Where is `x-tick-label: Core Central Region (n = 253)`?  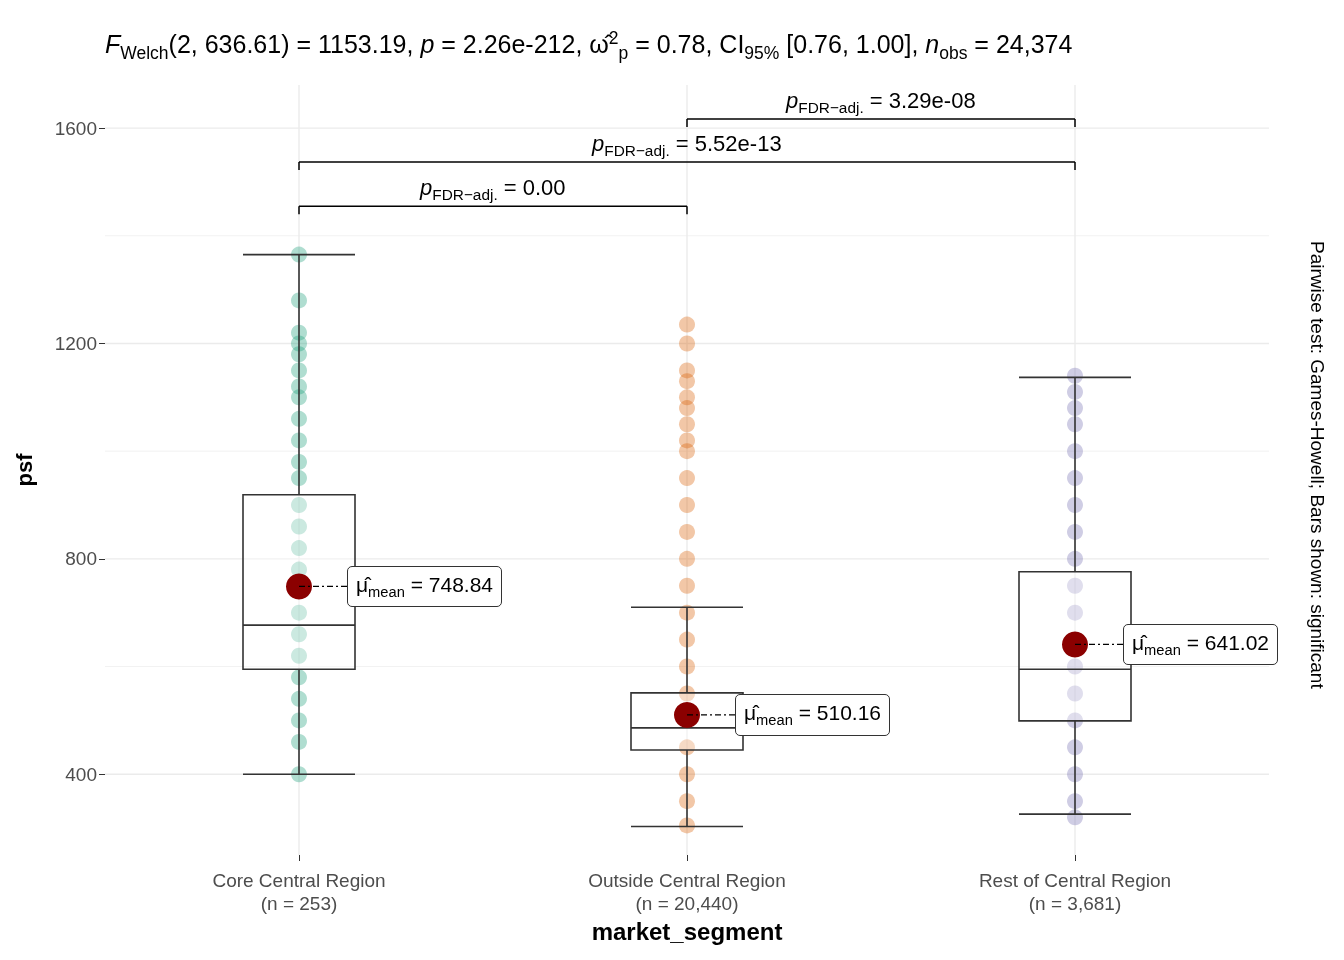
x-tick-label: Core Central Region (n = 253) is located at coordinates (299, 892).